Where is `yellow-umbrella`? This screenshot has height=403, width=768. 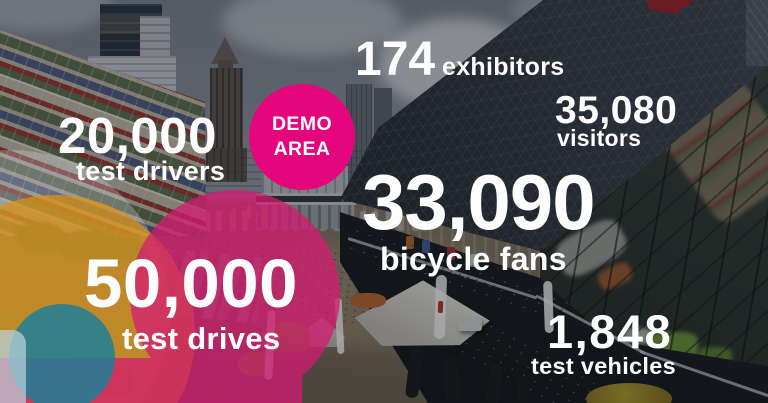 yellow-umbrella is located at coordinates (629, 393).